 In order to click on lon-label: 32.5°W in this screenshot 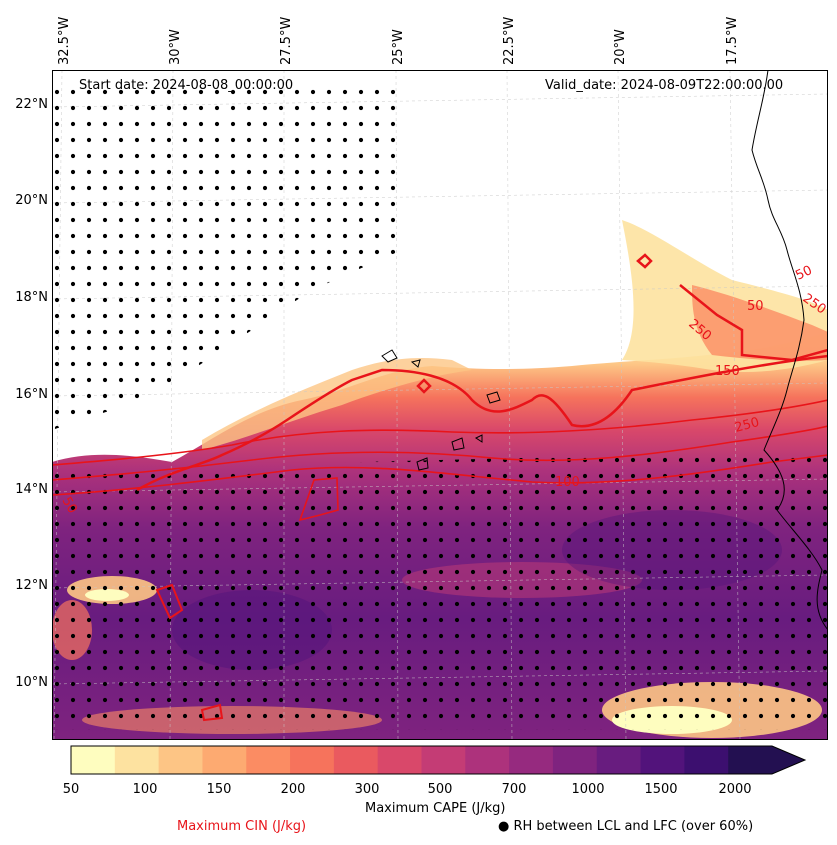, I will do `click(64, 40)`.